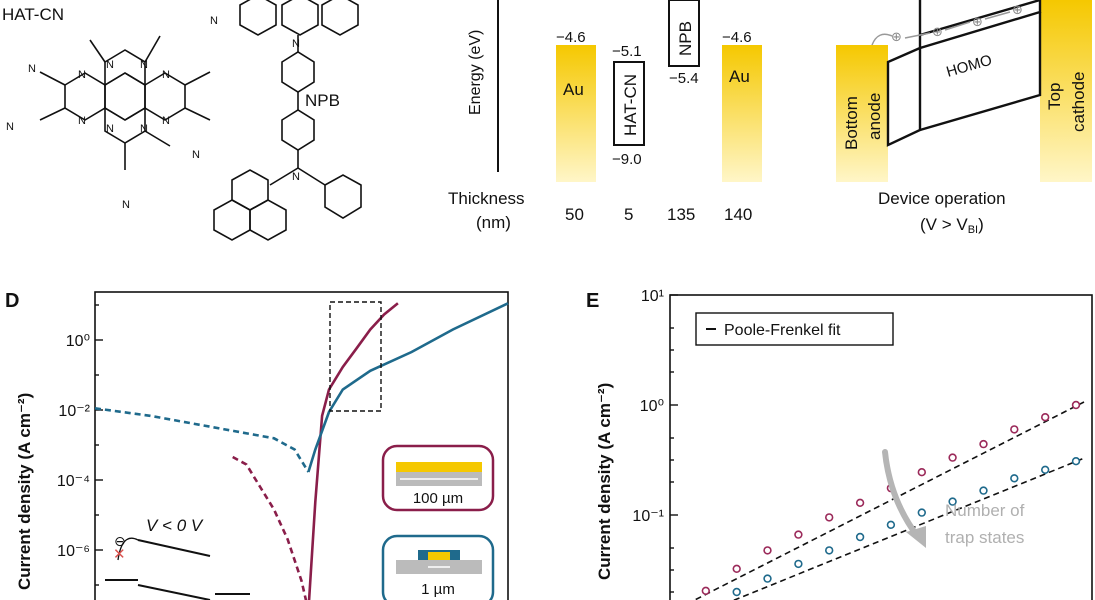 The width and height of the screenshot is (1095, 600). I want to click on thickness-unit: (nm), so click(493, 222).